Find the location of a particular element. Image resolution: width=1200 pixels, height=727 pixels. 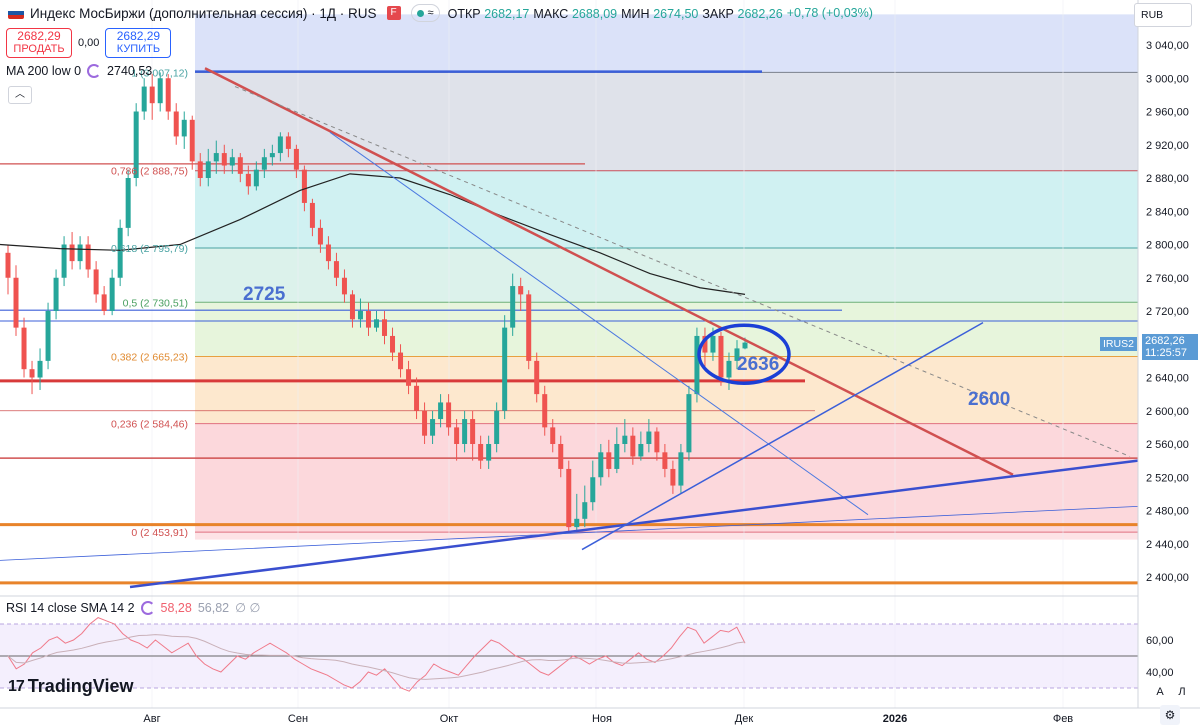

fib-label-2: 0,618 (2 795,79) is located at coordinates (149, 249).